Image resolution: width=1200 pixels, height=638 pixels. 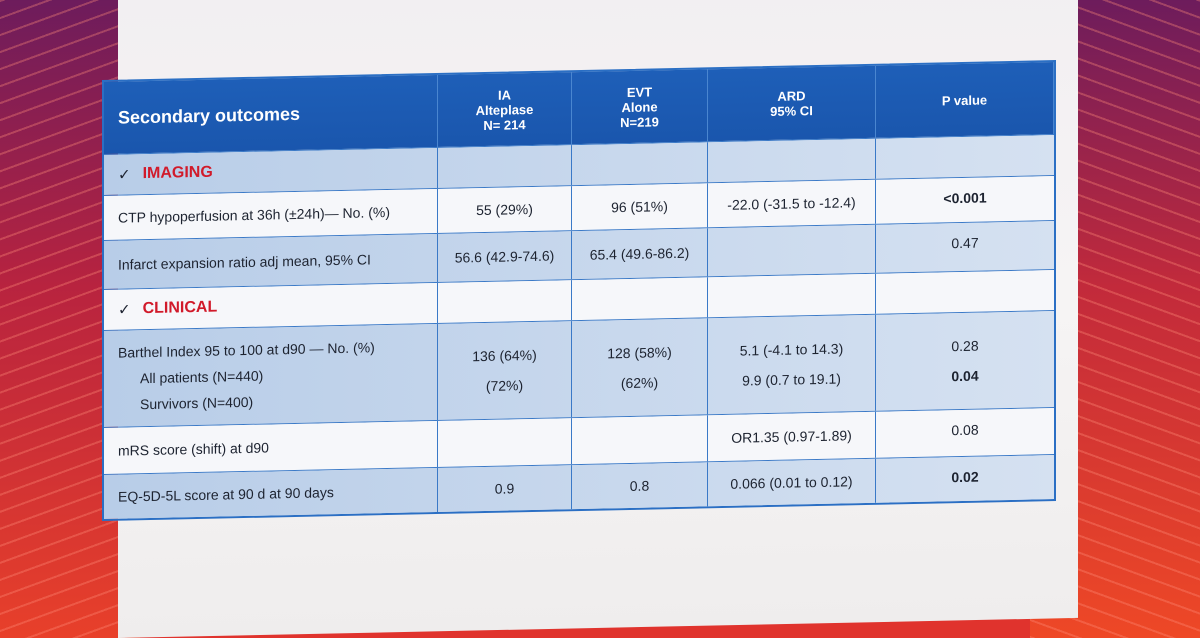 What do you see at coordinates (271, 214) in the screenshot?
I see `ctp-label: CTP hypoperfusion at 36h (±24h)— No. (%)` at bounding box center [271, 214].